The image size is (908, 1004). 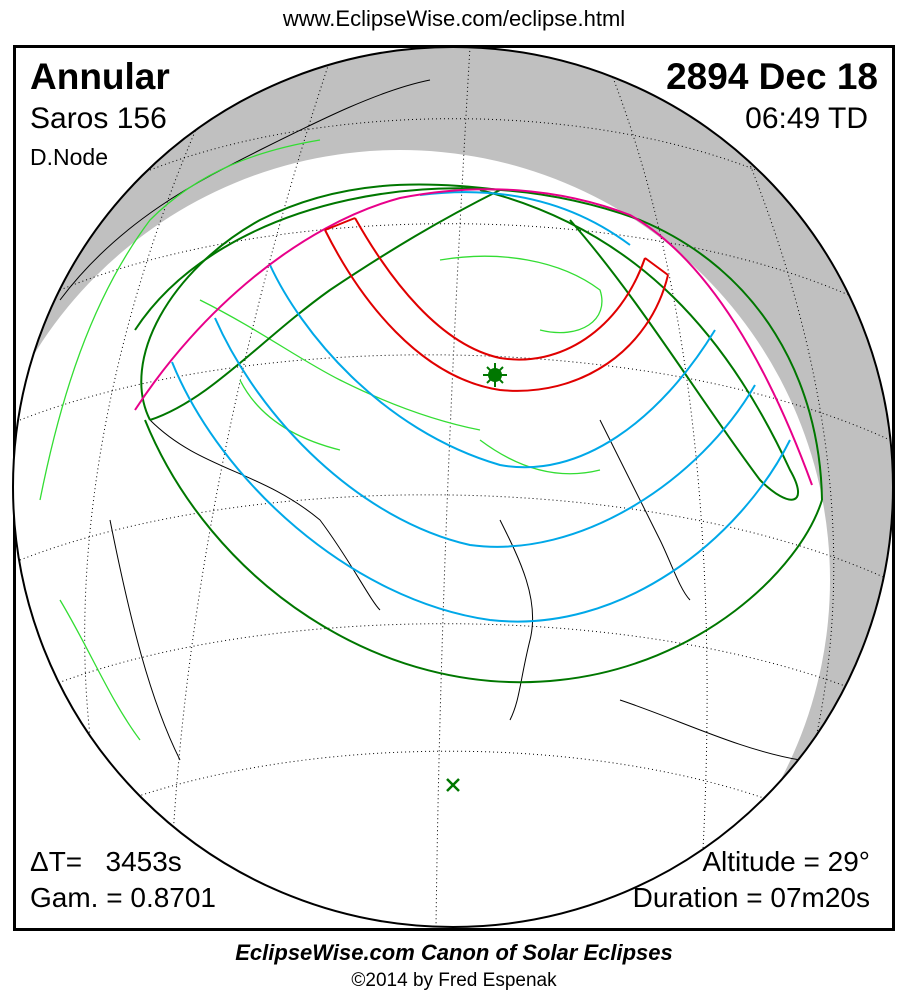 I want to click on eclipse-date: 2894 Dec 18, so click(x=772, y=76).